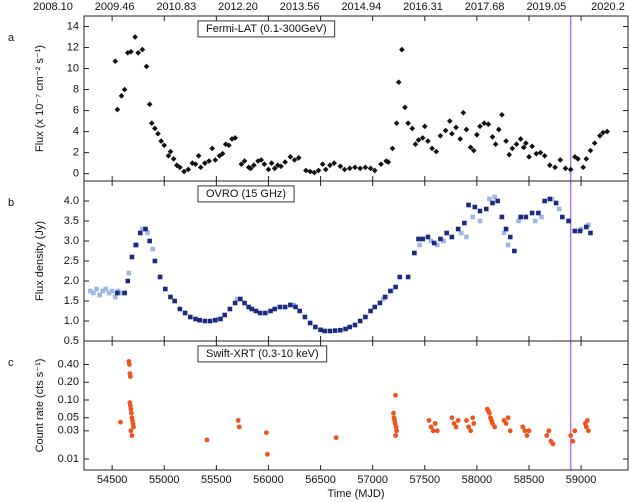 This screenshot has width=630, height=502. Describe the element at coordinates (11, 363) in the screenshot. I see `panel-label: c` at that location.